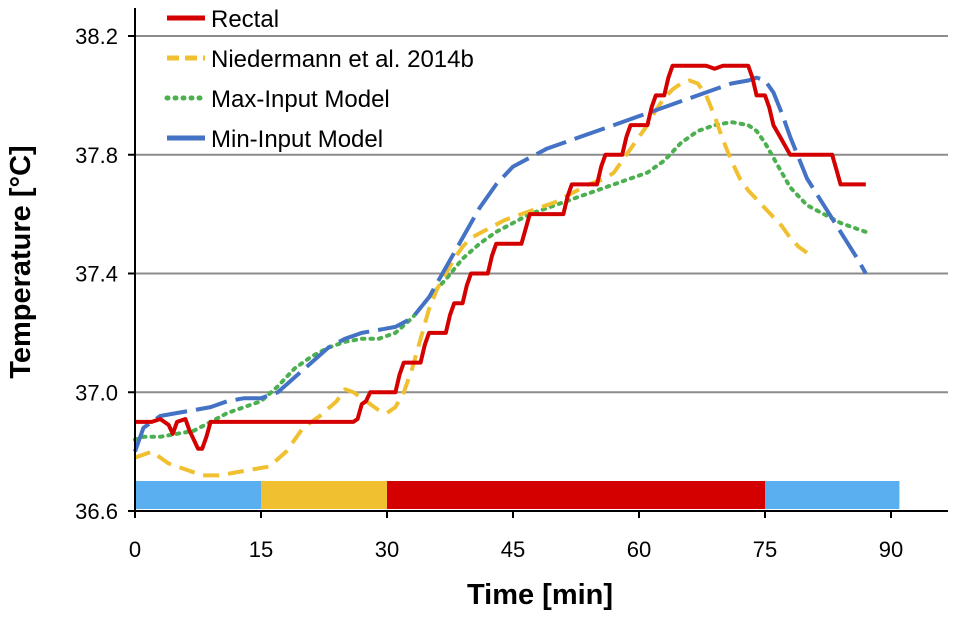 The image size is (957, 619). What do you see at coordinates (21, 261) in the screenshot?
I see `y-axis-title: Temperature [°C]` at bounding box center [21, 261].